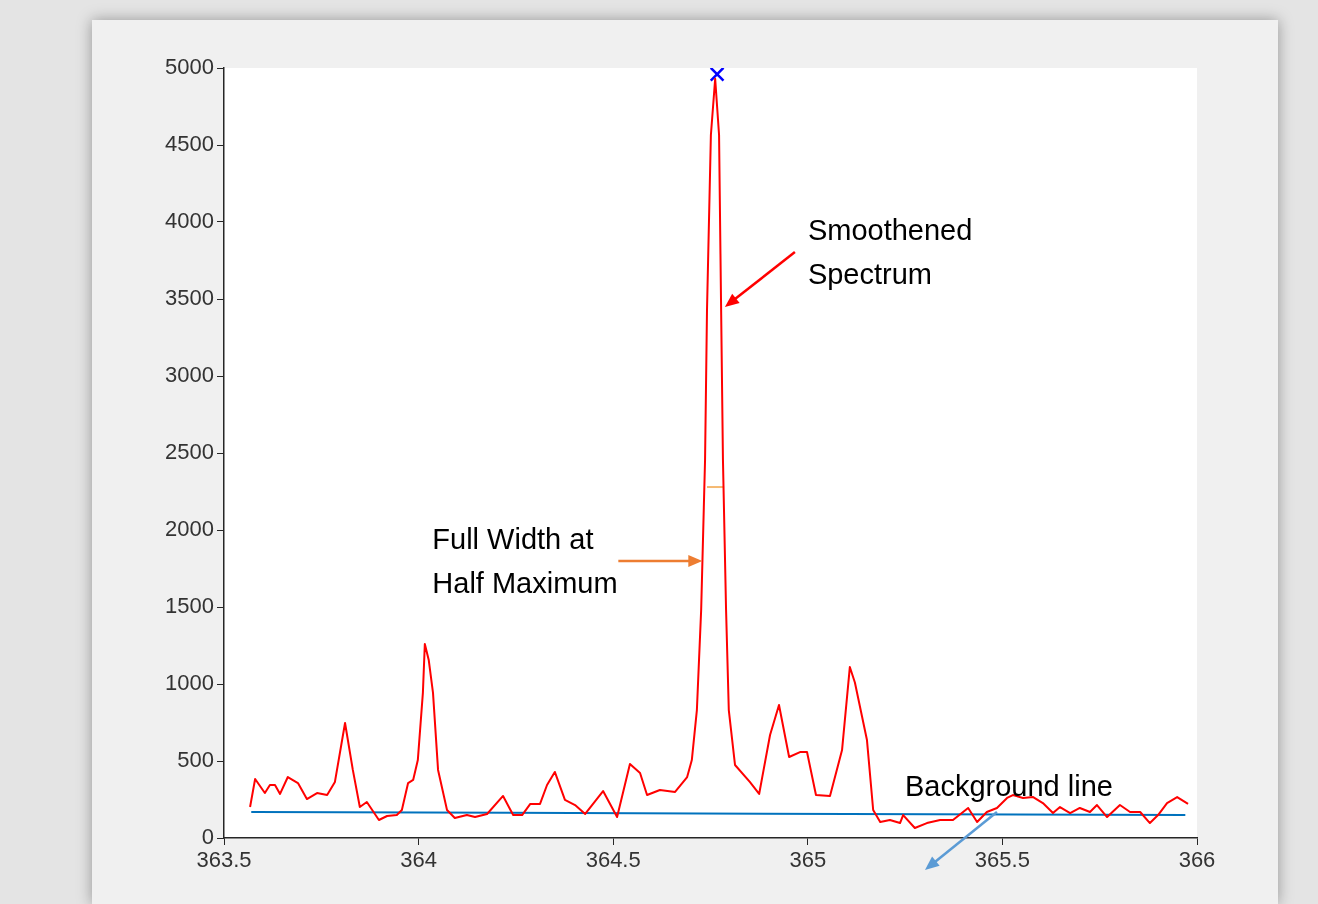 Image resolution: width=1318 pixels, height=904 pixels. I want to click on annotation: Background line, so click(1008, 785).